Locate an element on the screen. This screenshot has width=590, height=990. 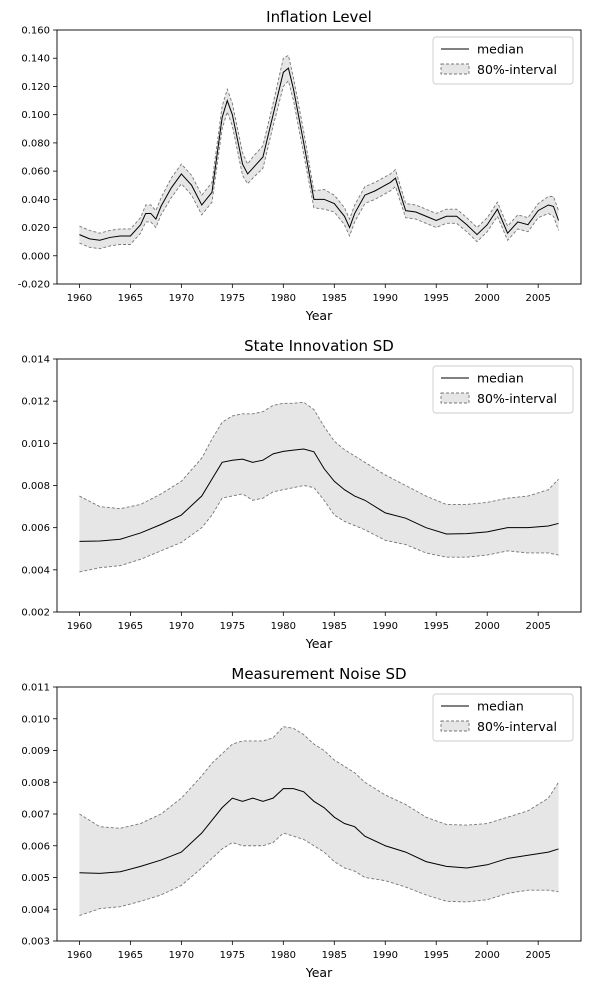
measurement-noise-x-tick-label: 1995 is located at coordinates (436, 955).